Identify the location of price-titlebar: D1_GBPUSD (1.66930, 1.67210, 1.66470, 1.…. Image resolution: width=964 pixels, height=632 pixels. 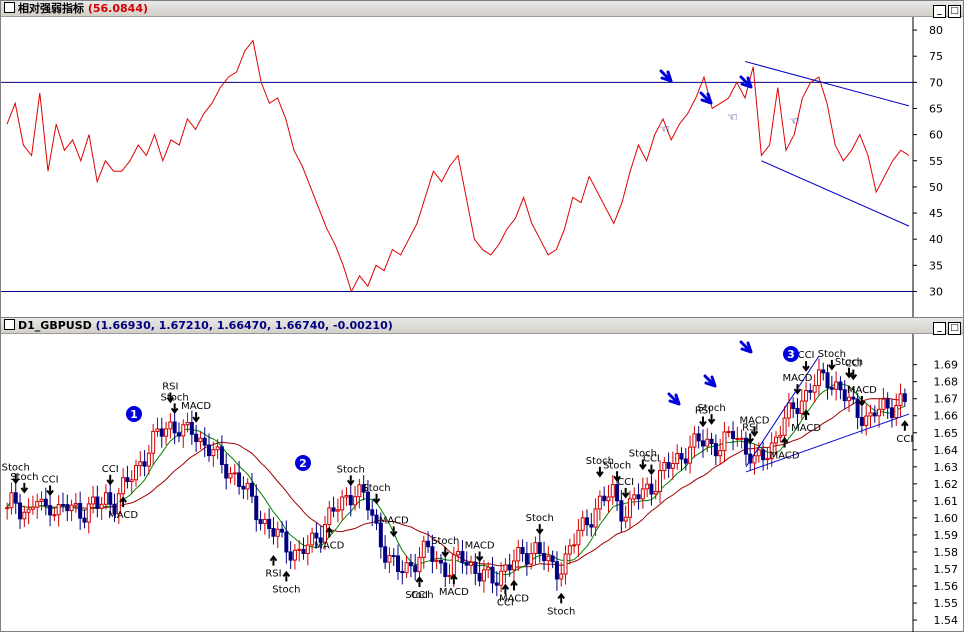
(482, 326).